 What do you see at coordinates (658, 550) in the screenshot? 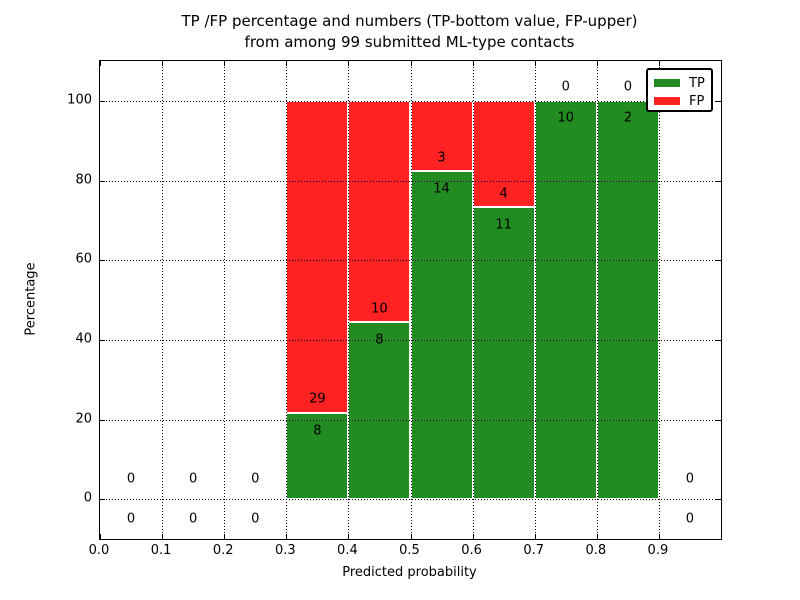
I see `x-tick-label: 0.9` at bounding box center [658, 550].